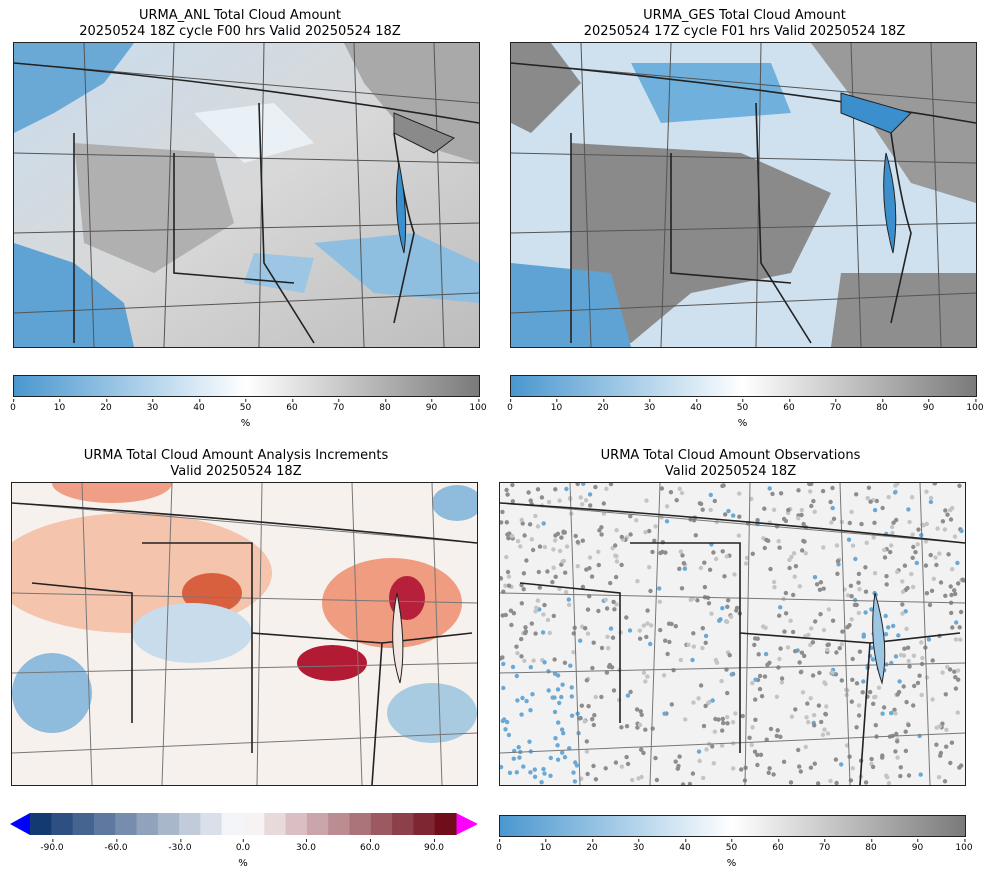 The height and width of the screenshot is (880, 993). Describe the element at coordinates (731, 863) in the screenshot. I see `observations-colorbar-unit: %` at that location.